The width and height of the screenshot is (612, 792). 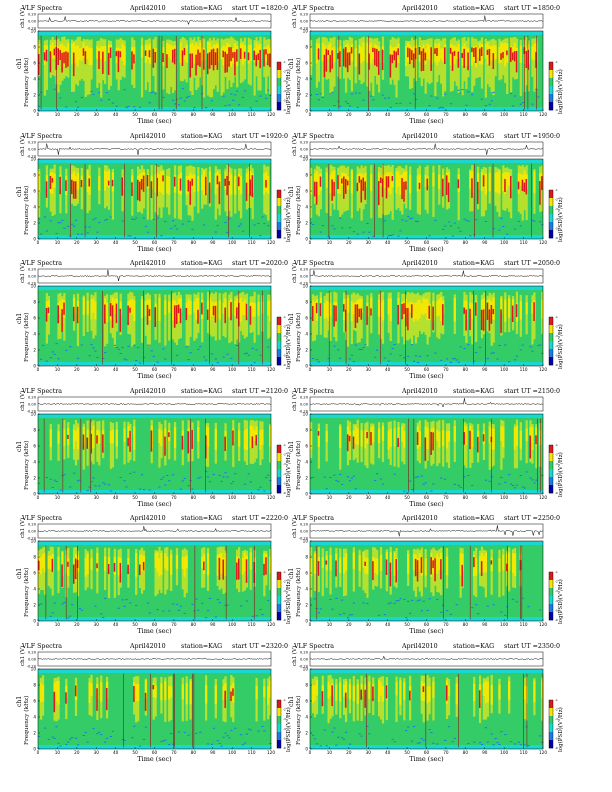 What do you see at coordinates (116, 369) in the screenshot?
I see `x-tick-label: 40` at bounding box center [116, 369].